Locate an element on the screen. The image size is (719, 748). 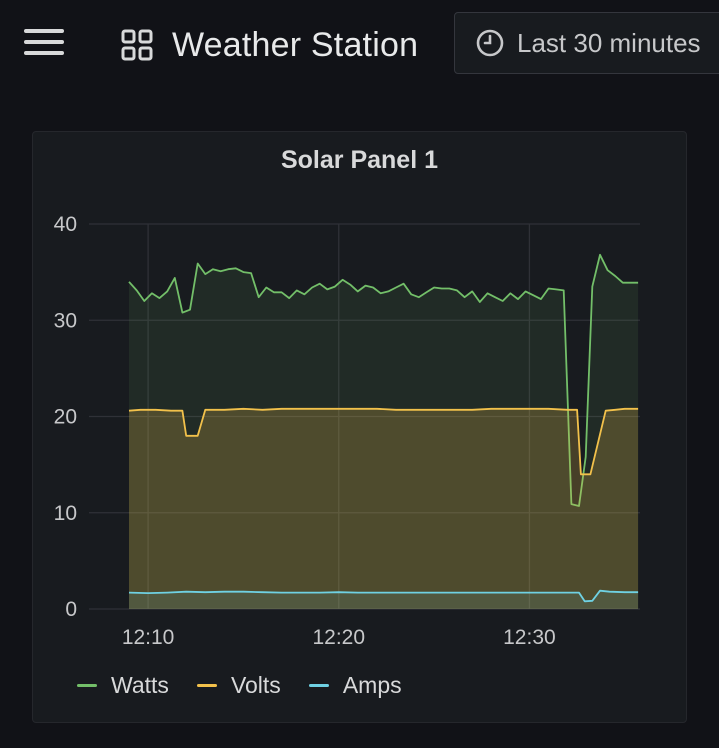
legend-label: Watts is located at coordinates (140, 685).